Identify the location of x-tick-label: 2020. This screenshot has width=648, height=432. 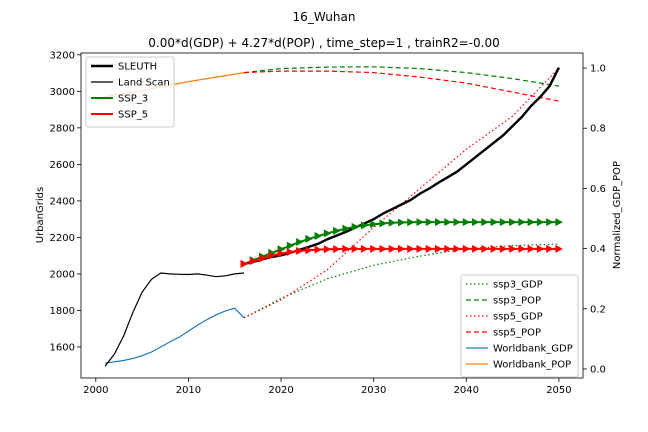
(280, 390).